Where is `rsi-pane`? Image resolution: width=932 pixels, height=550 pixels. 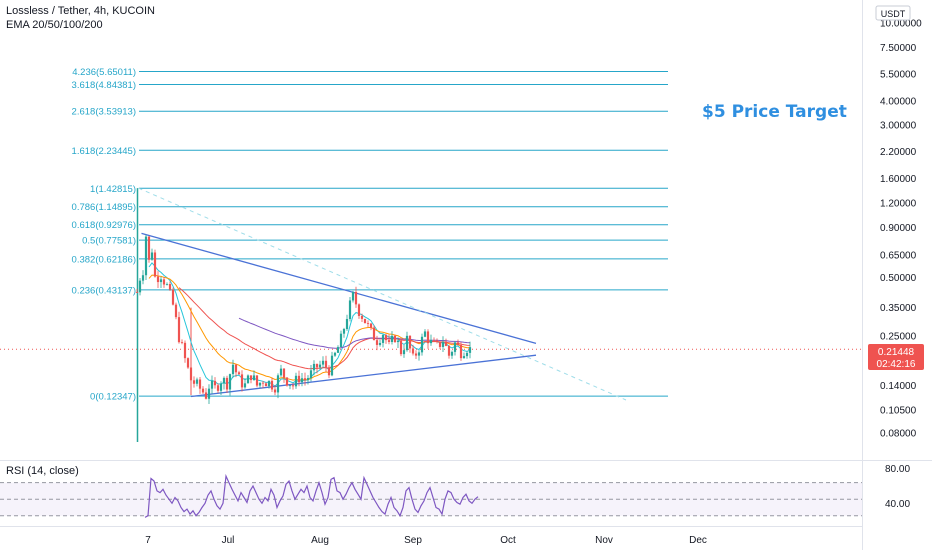 rsi-pane is located at coordinates (431, 495).